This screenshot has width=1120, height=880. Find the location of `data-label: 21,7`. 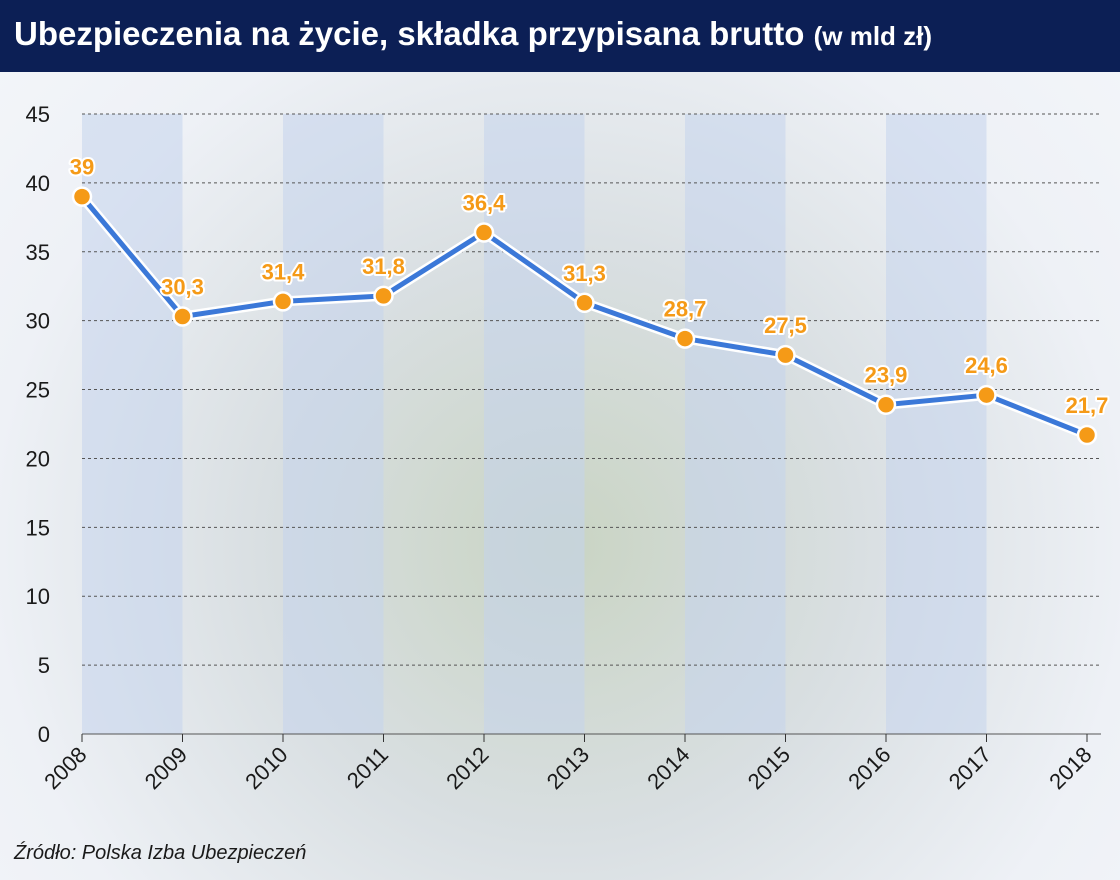

data-label: 21,7 is located at coordinates (1087, 405).